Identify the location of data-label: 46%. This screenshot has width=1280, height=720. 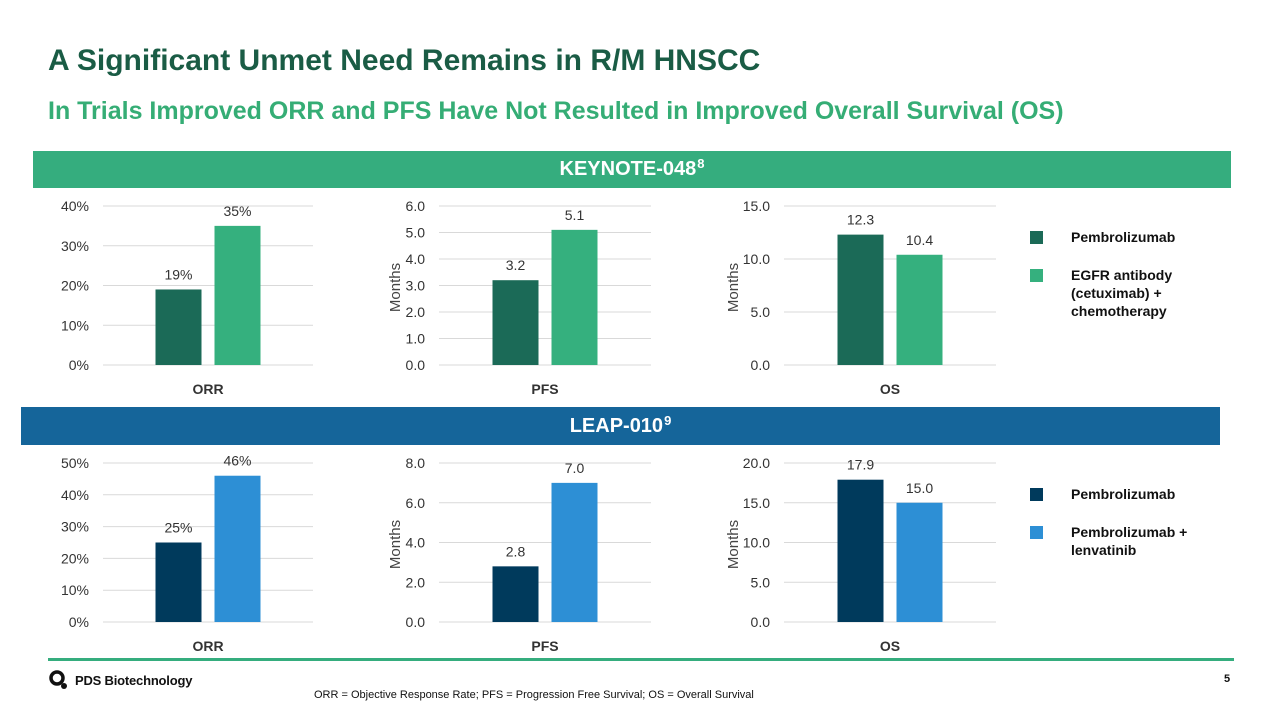
(237, 461).